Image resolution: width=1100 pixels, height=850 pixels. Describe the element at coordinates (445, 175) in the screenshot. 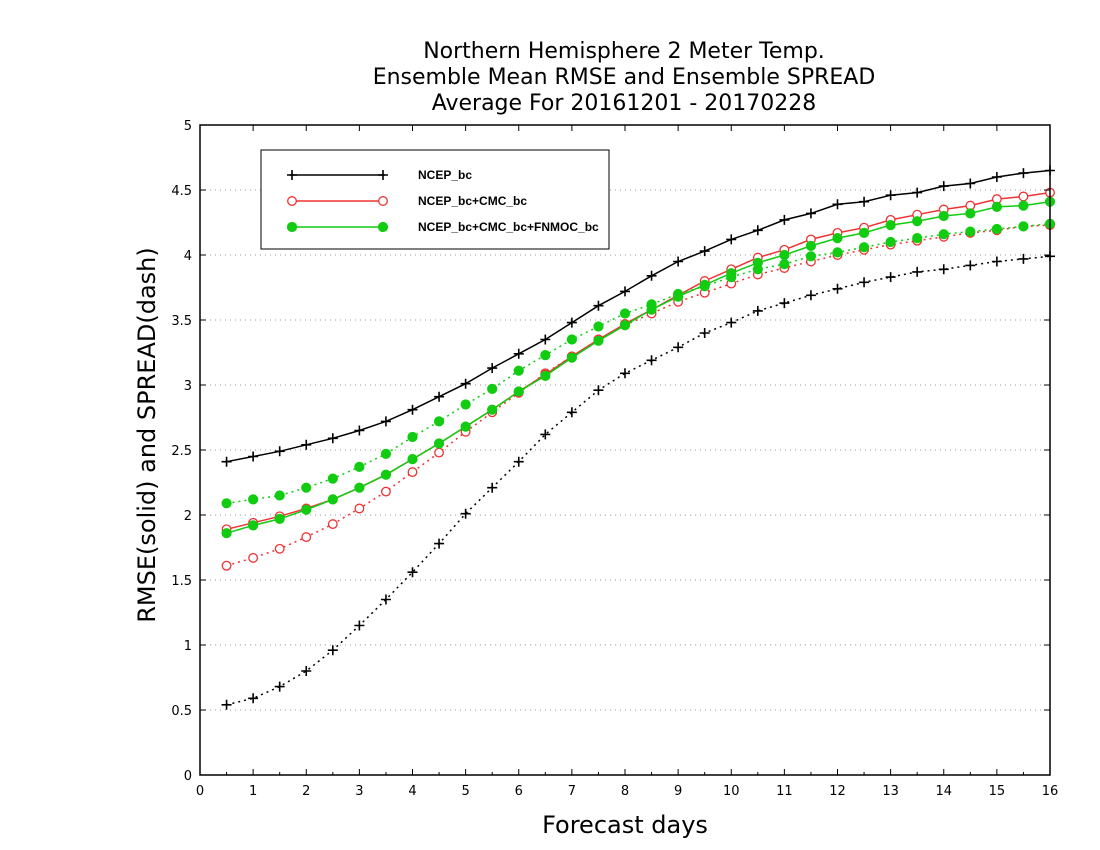

I see `legend-label: NCEP_bc` at that location.